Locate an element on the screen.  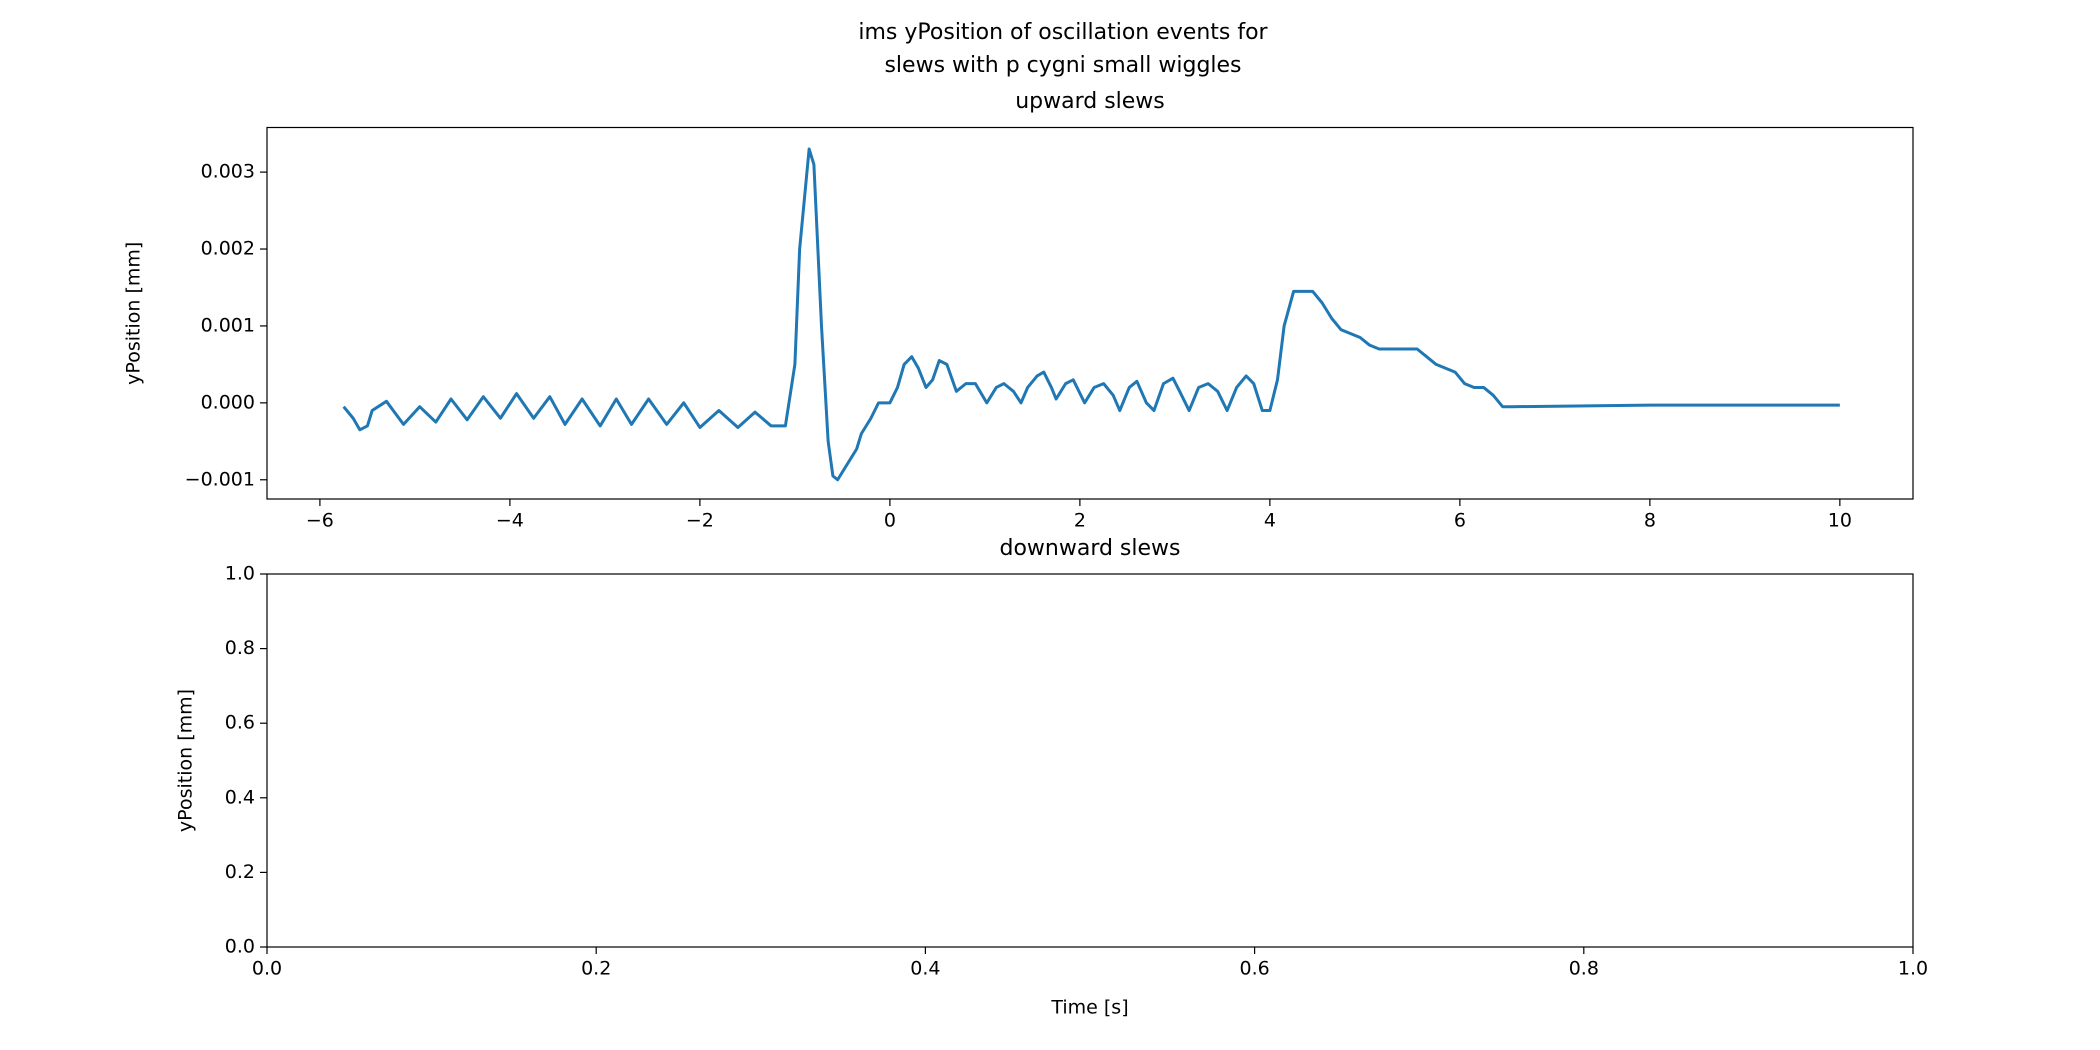
y-tick-label: 0.001 is located at coordinates (228, 325).